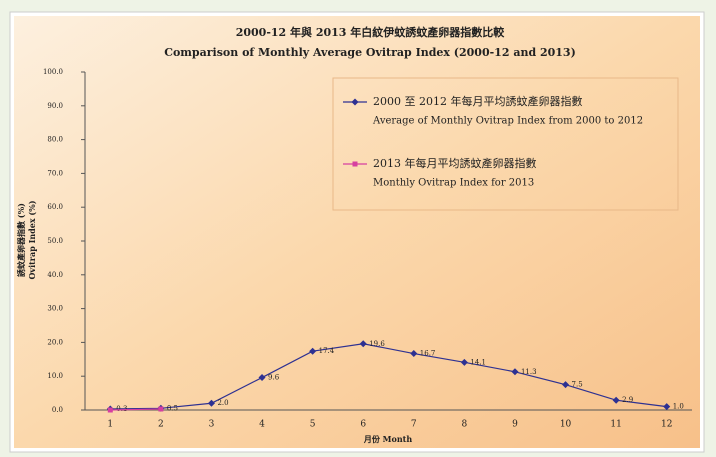  What do you see at coordinates (363, 425) in the screenshot?
I see `x-tick-label: 6` at bounding box center [363, 425].